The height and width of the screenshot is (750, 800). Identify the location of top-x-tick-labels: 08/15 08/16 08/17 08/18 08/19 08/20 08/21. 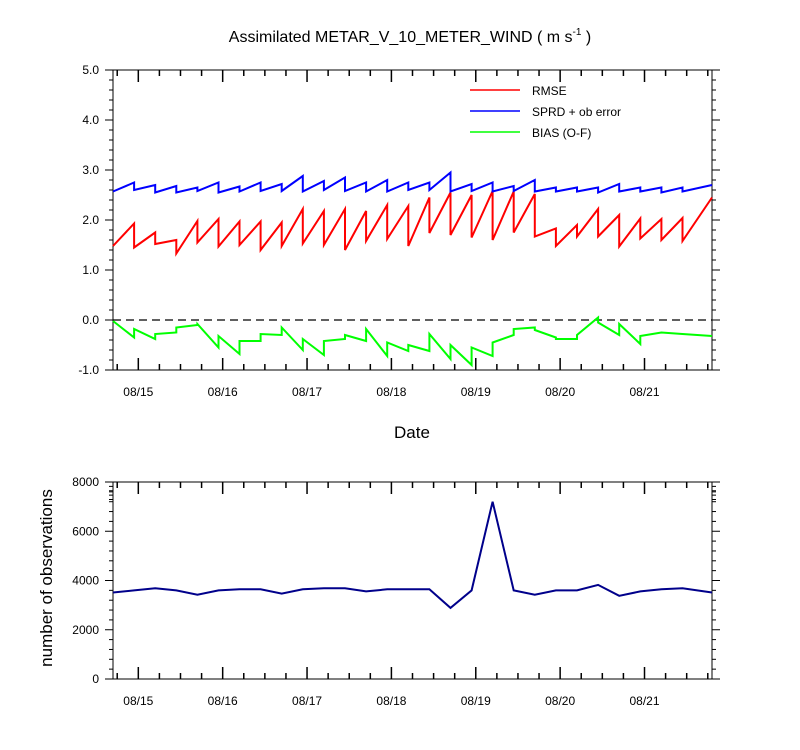
(391, 392).